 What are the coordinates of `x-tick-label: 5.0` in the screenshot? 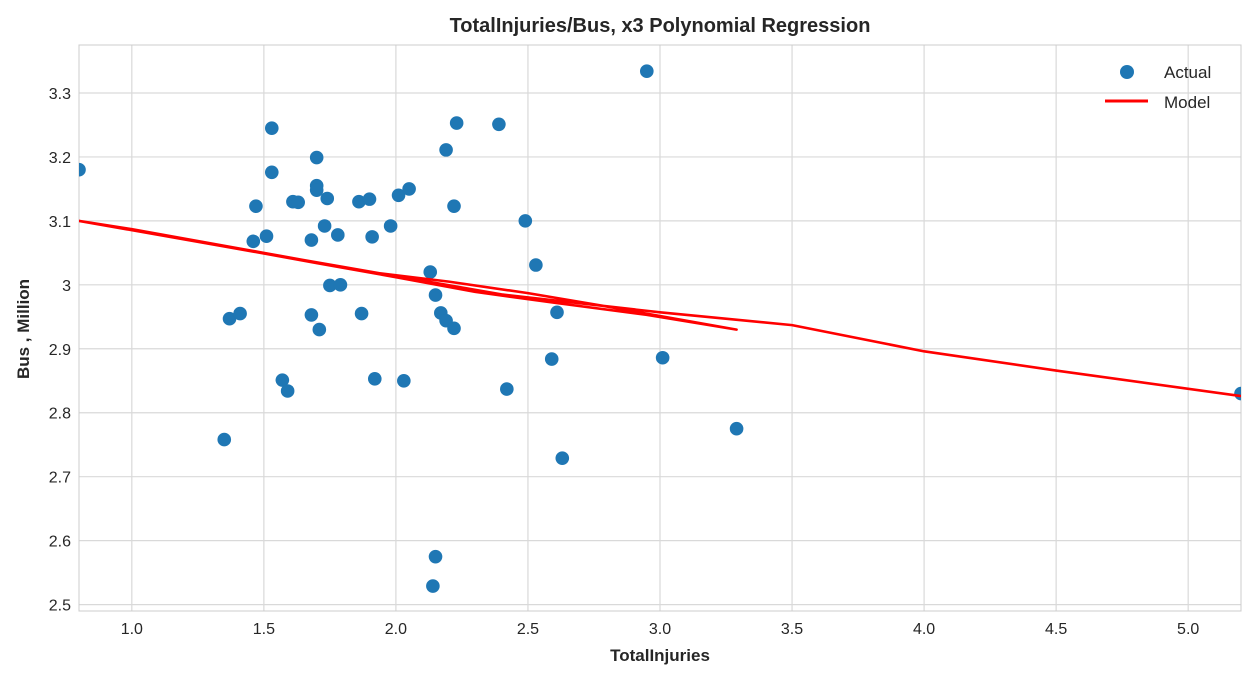 It's located at (1188, 629).